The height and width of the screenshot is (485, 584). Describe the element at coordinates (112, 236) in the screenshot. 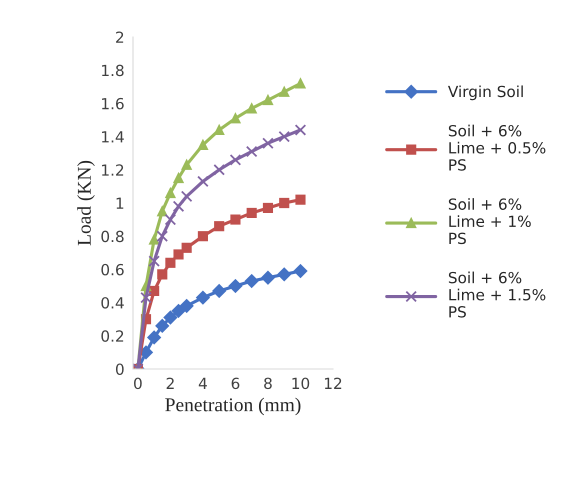

I see `y-tick-label: 0.8` at that location.